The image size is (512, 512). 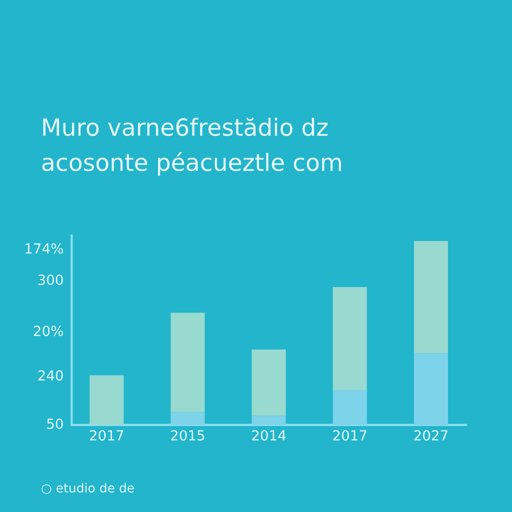 I want to click on chart-title: Muro varne6frestădio dz acosonte péacueztle com, so click(x=191, y=147).